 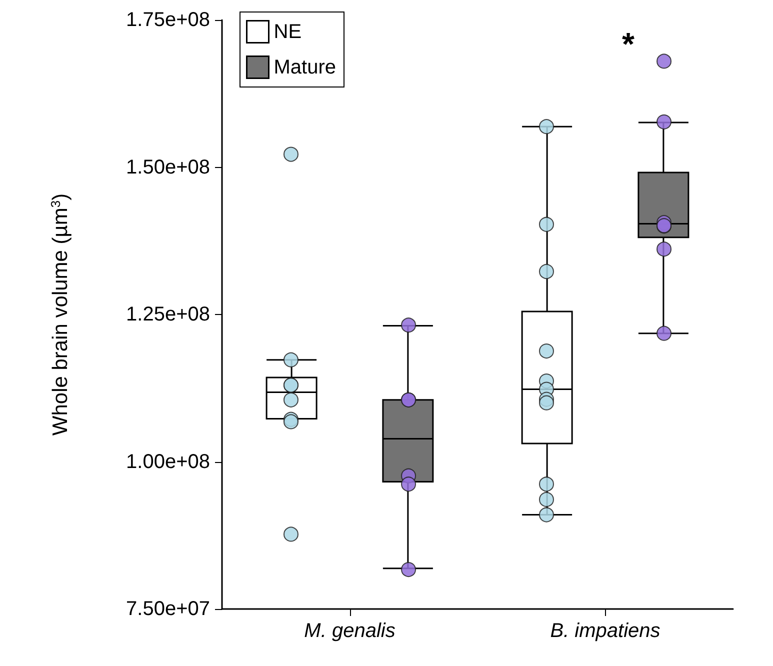 I want to click on legend-label: Mature, so click(x=305, y=67).